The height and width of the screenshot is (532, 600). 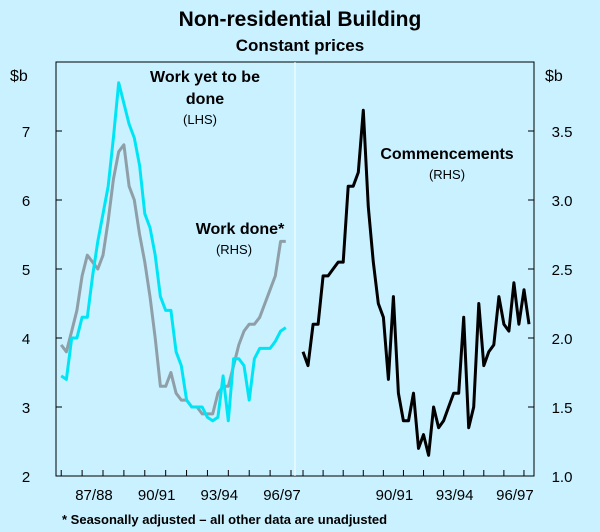 I want to click on annotation-work-done-line1: Work done*, so click(x=240, y=229).